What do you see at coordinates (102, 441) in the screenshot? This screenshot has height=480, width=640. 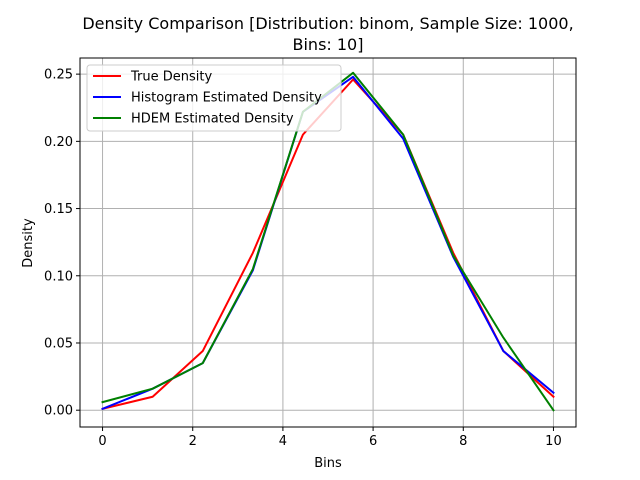 I see `x-tick-label: 0` at bounding box center [102, 441].